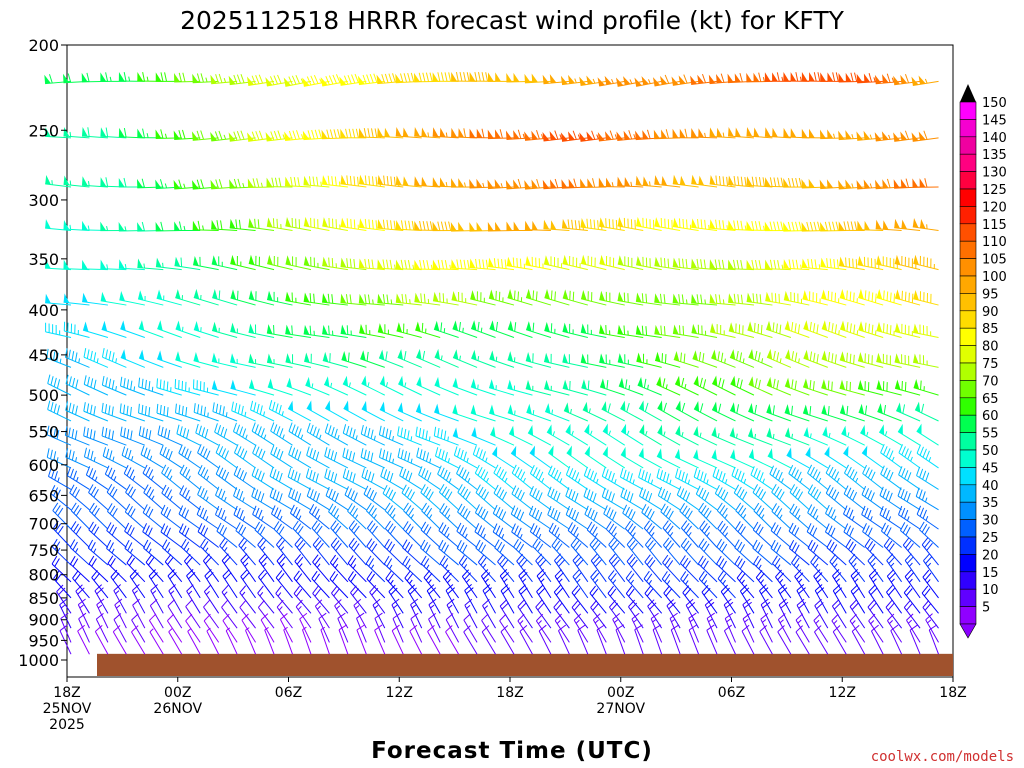 Image resolution: width=1024 pixels, height=768 pixels. What do you see at coordinates (990, 347) in the screenshot?
I see `colorbar-label: 80` at bounding box center [990, 347].